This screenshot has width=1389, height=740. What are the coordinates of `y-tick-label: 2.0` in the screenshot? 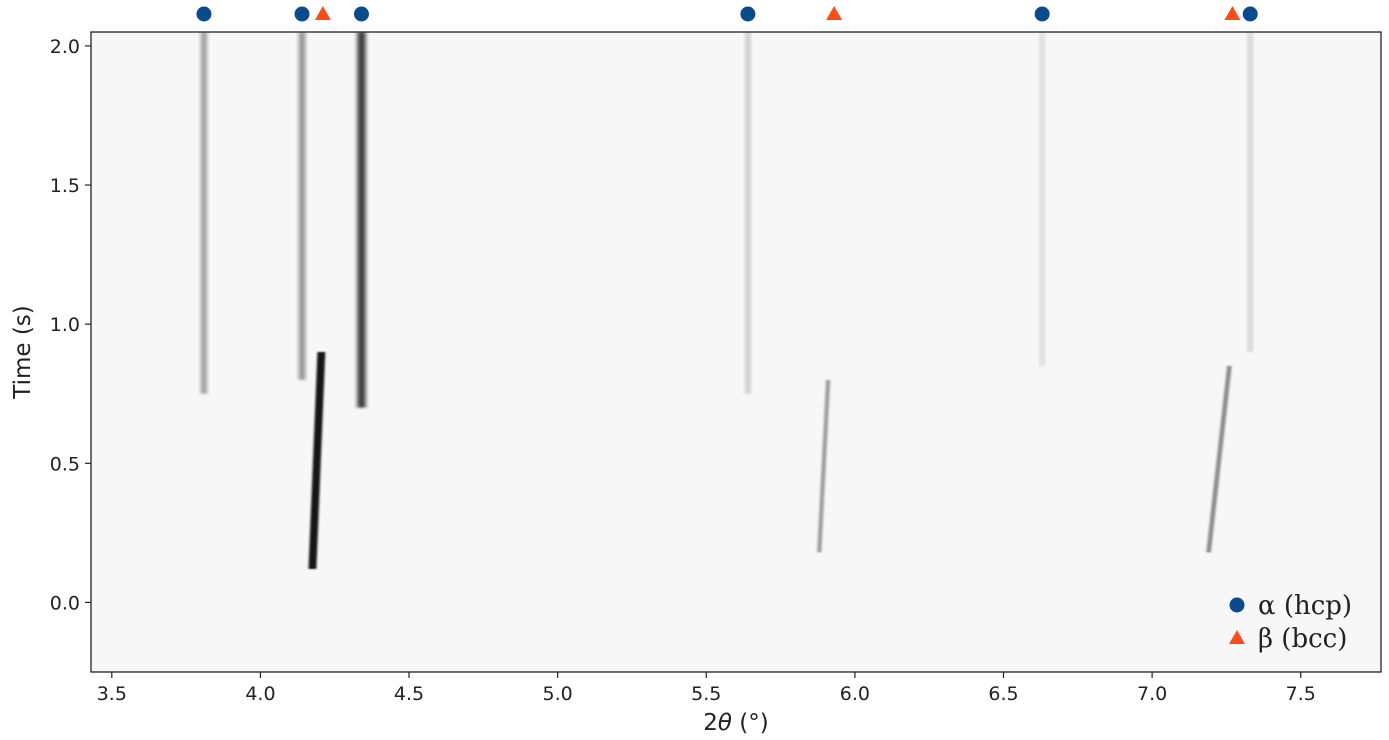 It's located at (65, 47).